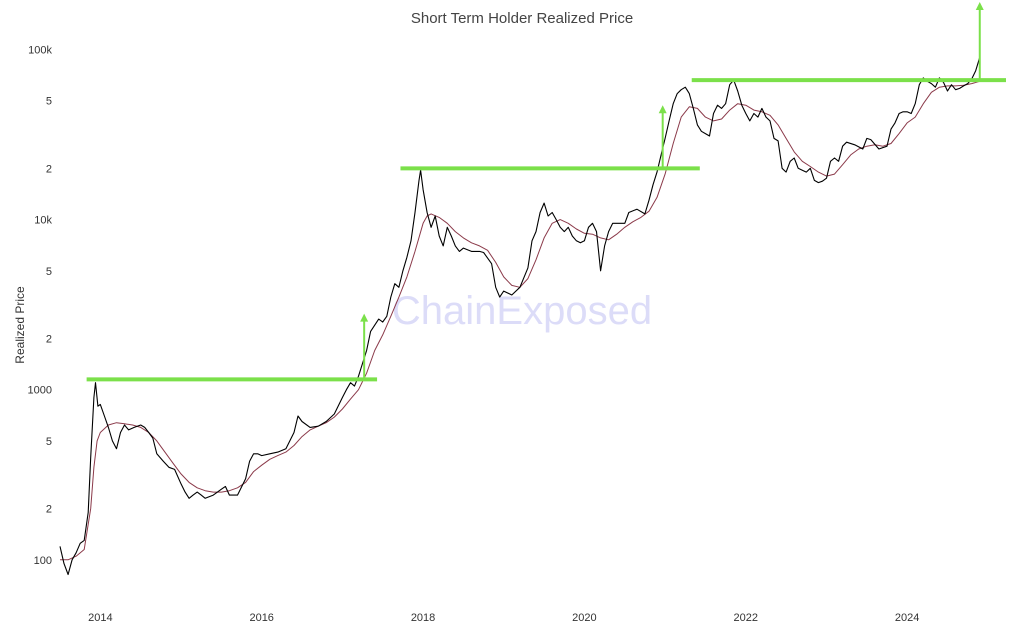 This screenshot has height=626, width=1024. What do you see at coordinates (43, 561) in the screenshot?
I see `y-tick-label: 100` at bounding box center [43, 561].